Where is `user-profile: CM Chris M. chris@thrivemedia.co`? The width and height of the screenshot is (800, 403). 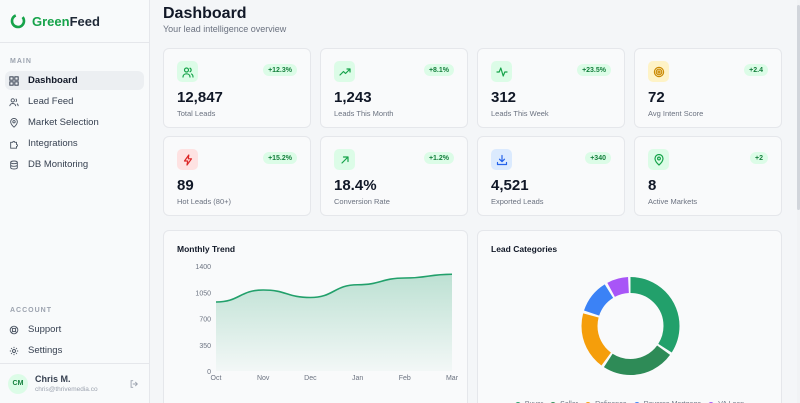
user-profile: CM Chris M. chris@thrivemedia.co is located at coordinates (74, 383).